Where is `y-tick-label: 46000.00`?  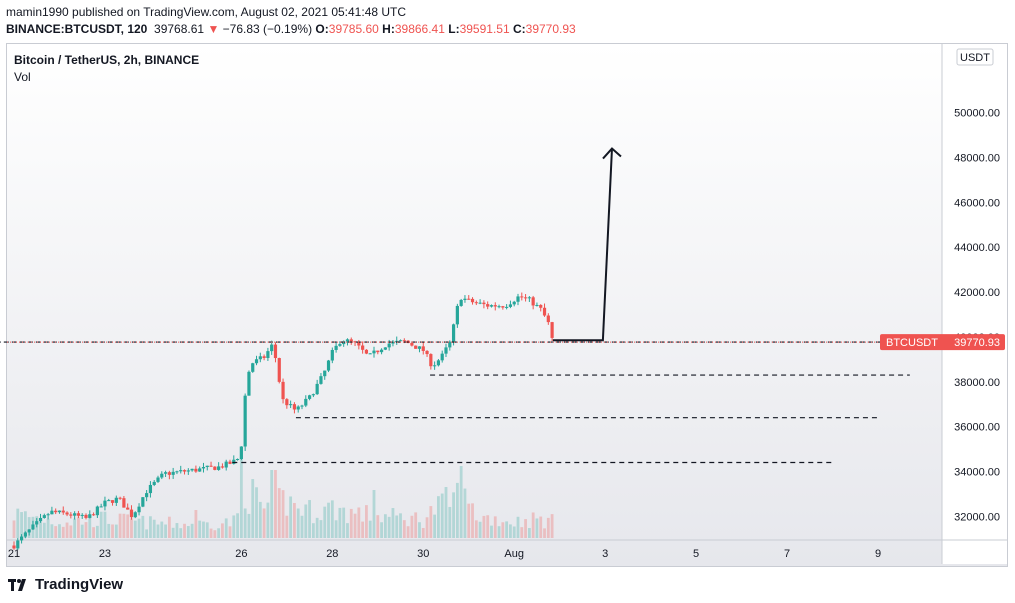 y-tick-label: 46000.00 is located at coordinates (977, 203).